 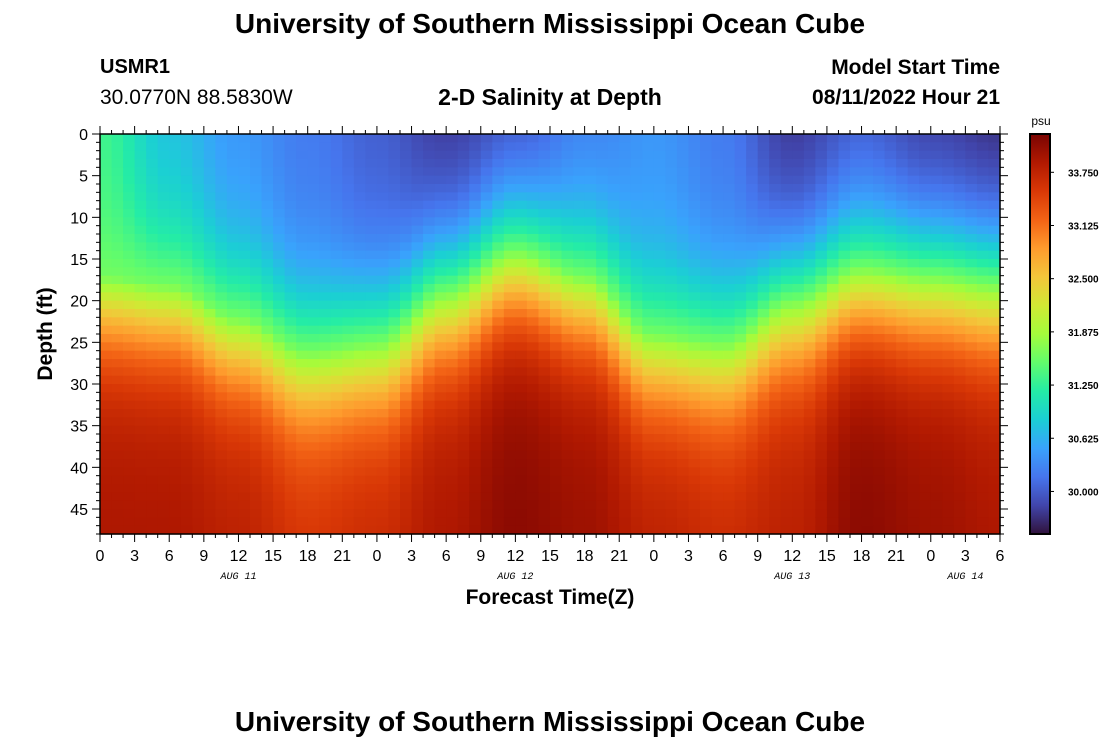 What do you see at coordinates (791, 577) in the screenshot?
I see `date-label: AUG 13` at bounding box center [791, 577].